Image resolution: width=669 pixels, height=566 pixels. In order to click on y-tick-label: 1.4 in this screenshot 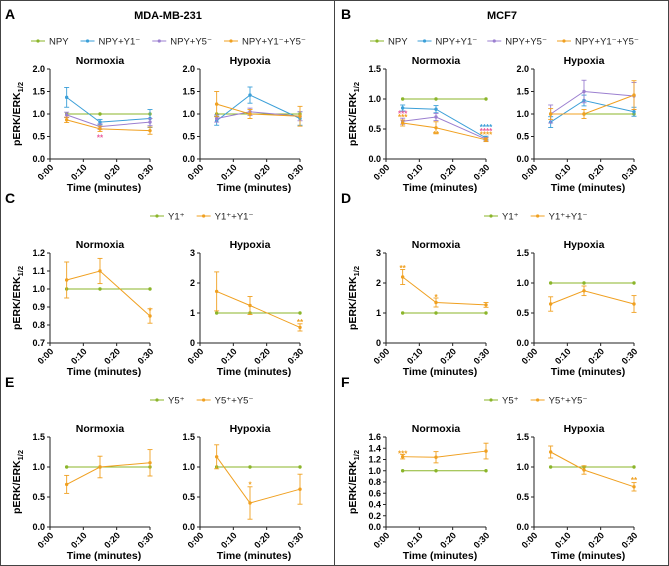, I will do `click(374, 448)`.